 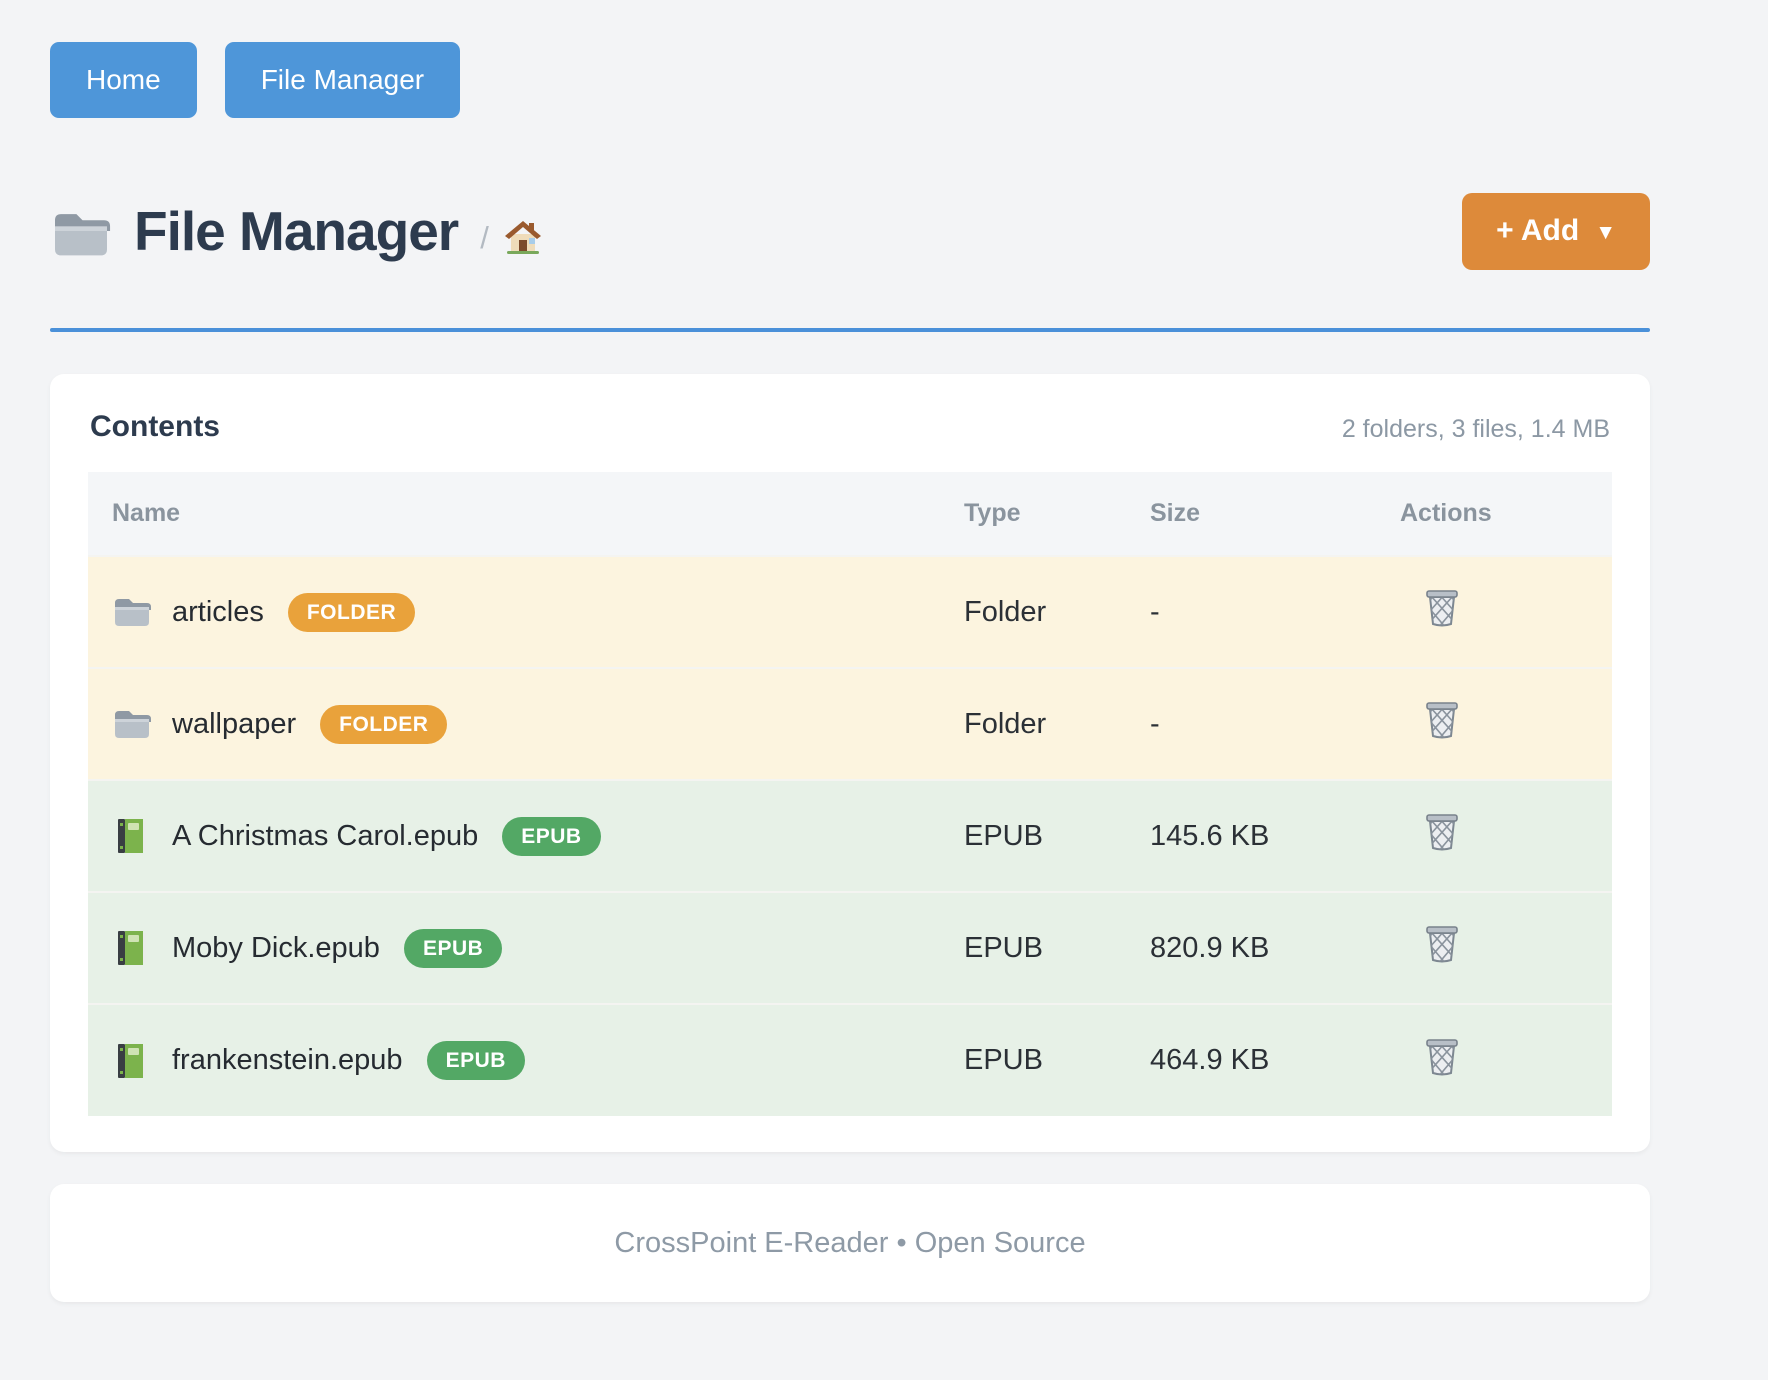 I want to click on add-button: + Add ▼, so click(x=1556, y=231).